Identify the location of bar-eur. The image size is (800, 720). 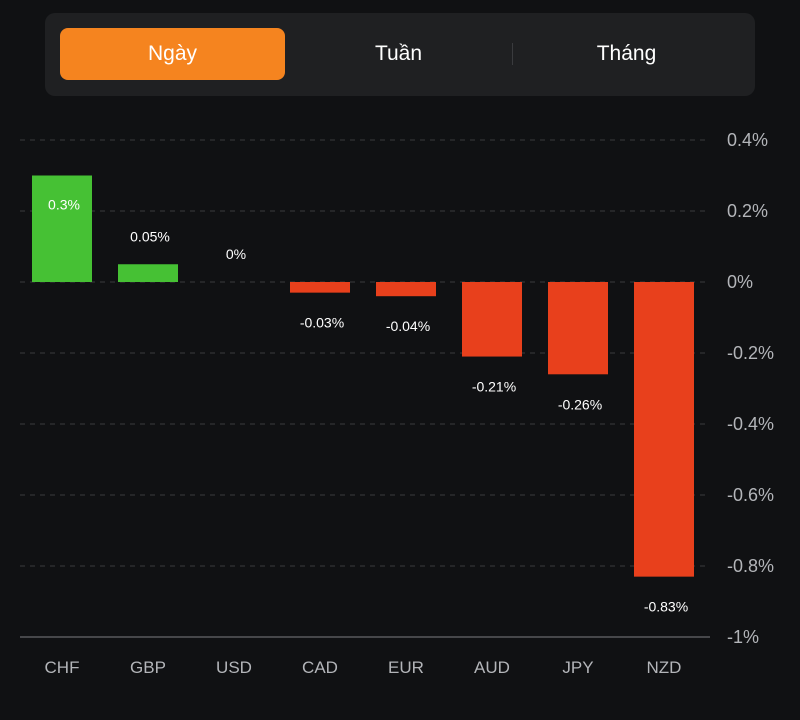
(406, 289).